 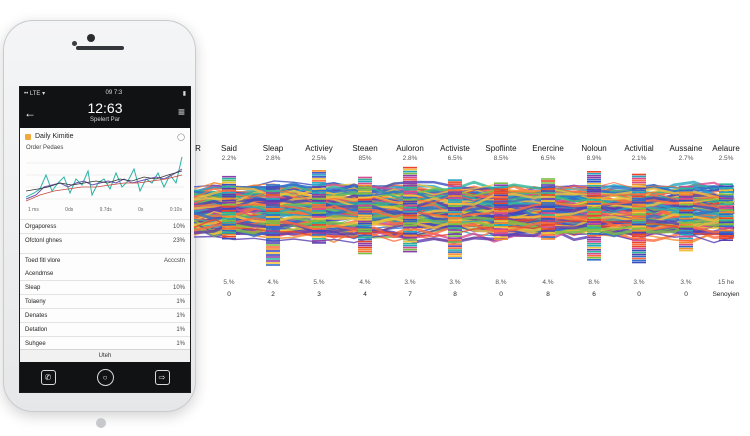 What do you see at coordinates (181, 112) in the screenshot?
I see `menu-icon: ≡` at bounding box center [181, 112].